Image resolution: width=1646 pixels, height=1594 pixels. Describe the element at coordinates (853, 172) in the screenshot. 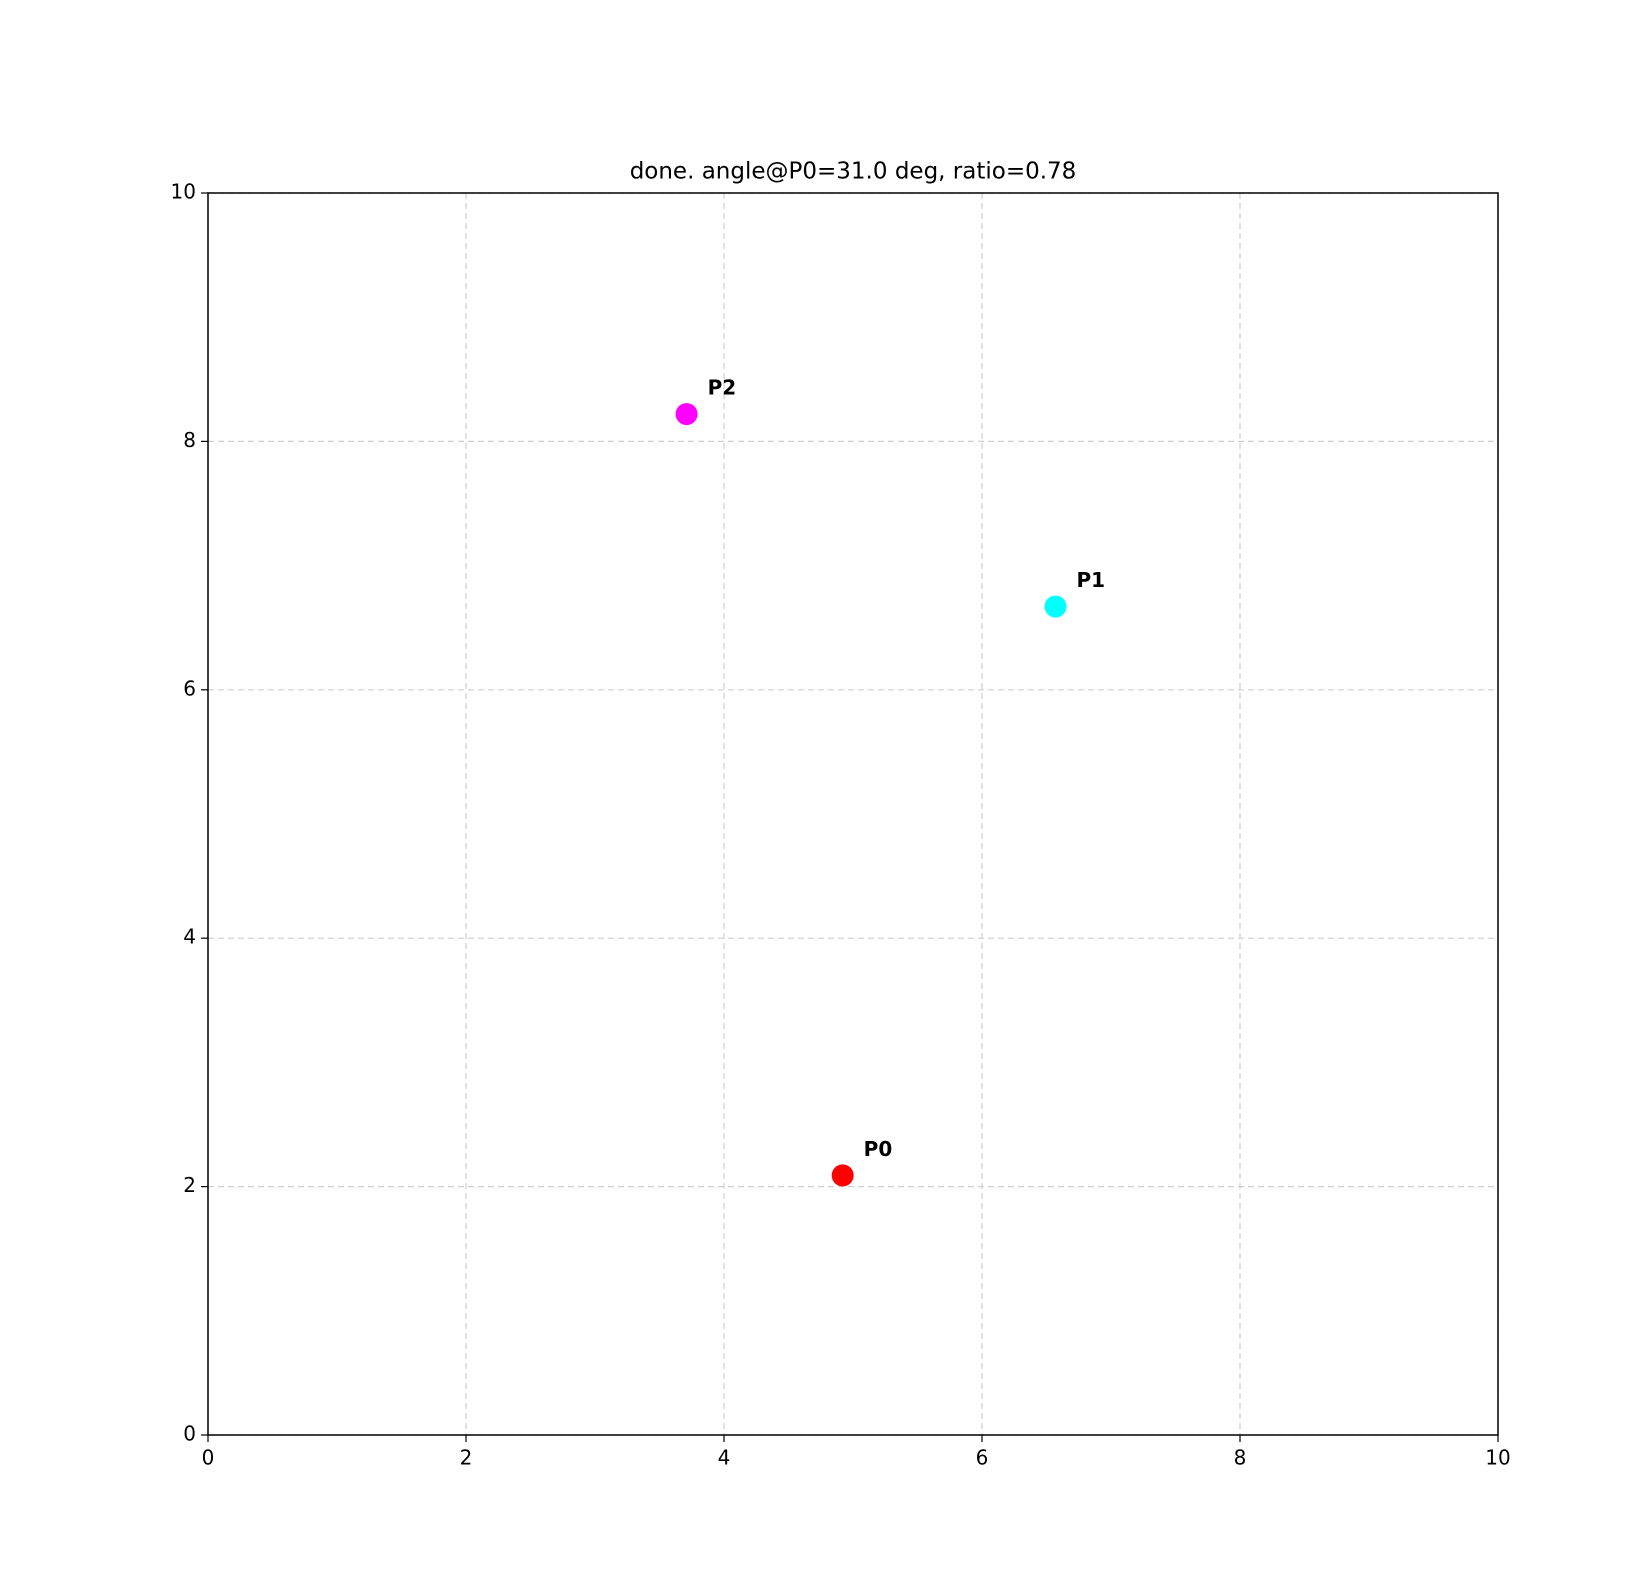

I see `chart-title: done. angle@P0=31.0 deg, ratio=0.78` at that location.